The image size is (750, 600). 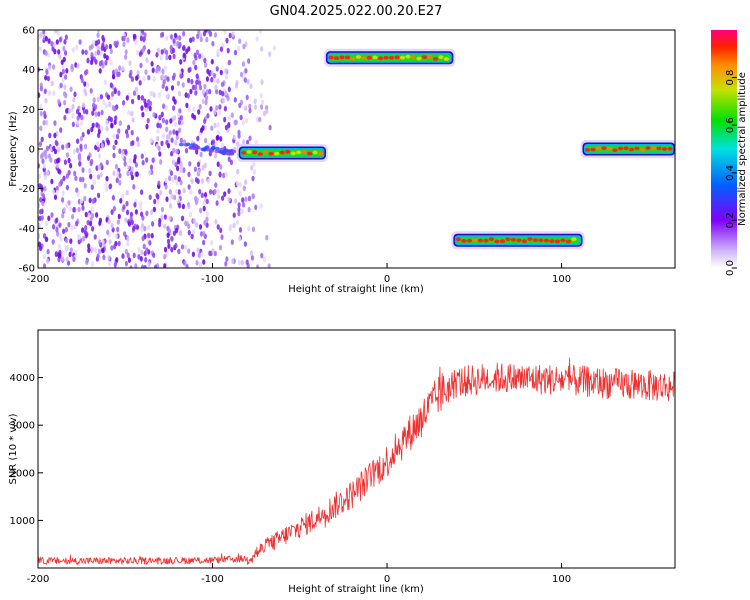 What do you see at coordinates (27, 189) in the screenshot?
I see `y-tick-label: -20` at bounding box center [27, 189].